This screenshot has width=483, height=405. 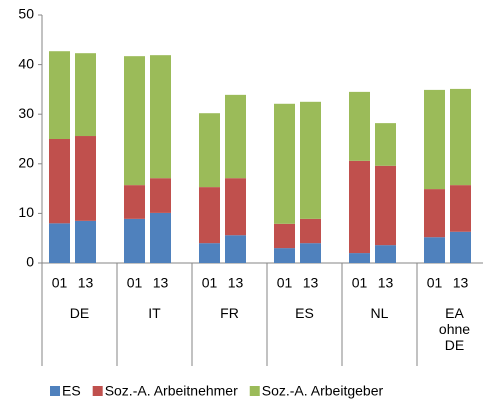 What do you see at coordinates (26, 212) in the screenshot?
I see `y-tick-label: 10` at bounding box center [26, 212].